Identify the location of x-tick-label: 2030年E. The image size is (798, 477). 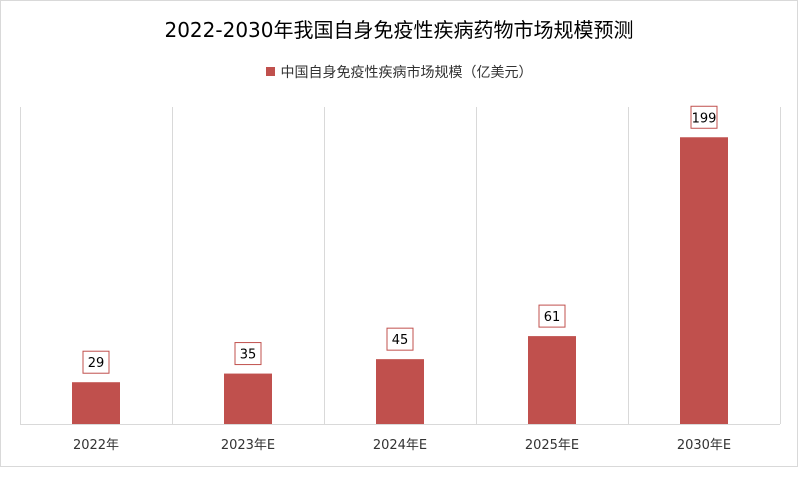
(704, 445).